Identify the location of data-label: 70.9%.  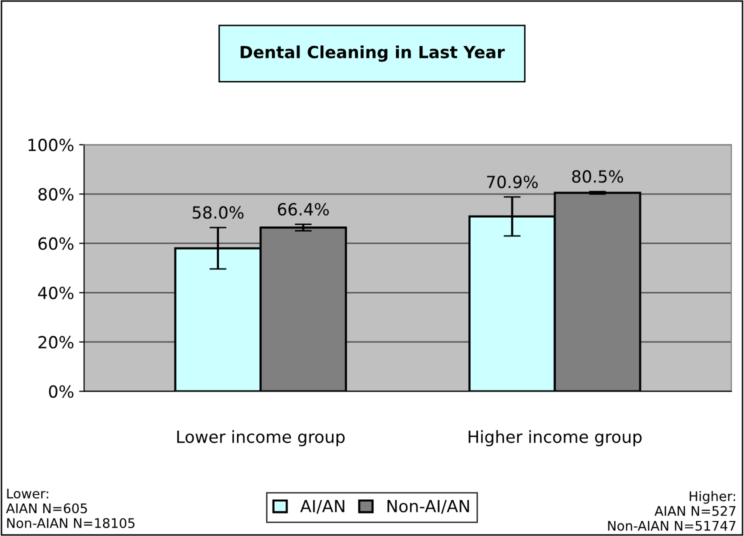
(512, 182).